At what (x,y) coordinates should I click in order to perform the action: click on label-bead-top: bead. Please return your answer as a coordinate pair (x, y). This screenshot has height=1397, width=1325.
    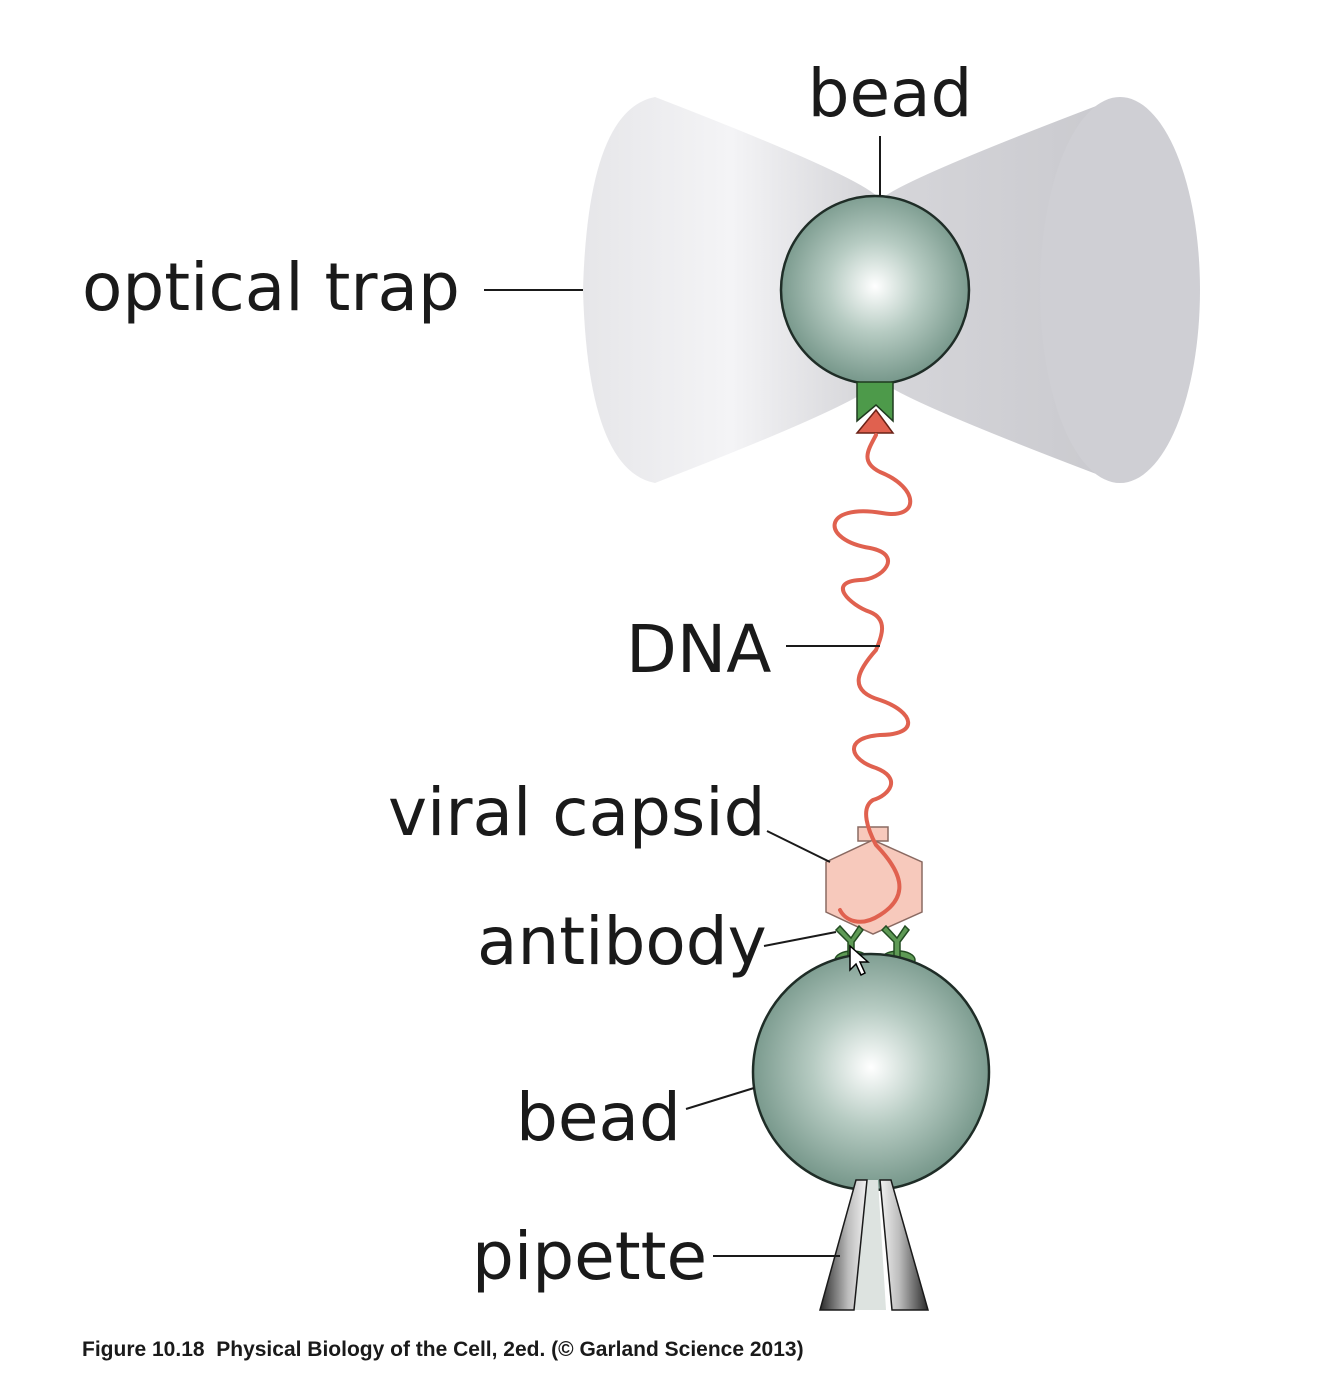
    Looking at the image, I should click on (890, 93).